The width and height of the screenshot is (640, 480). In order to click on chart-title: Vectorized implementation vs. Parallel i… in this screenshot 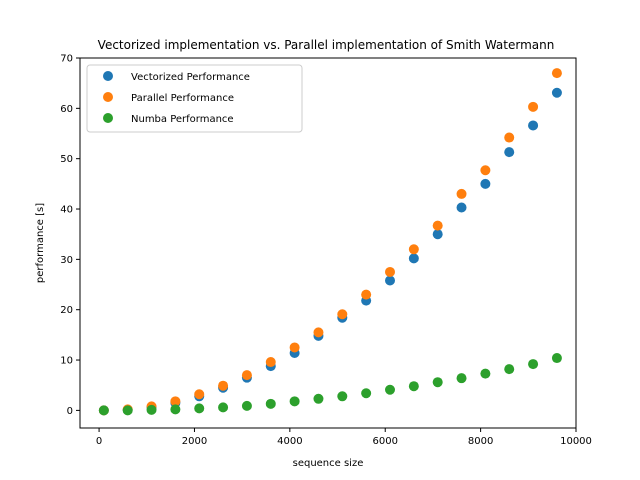, I will do `click(326, 45)`.